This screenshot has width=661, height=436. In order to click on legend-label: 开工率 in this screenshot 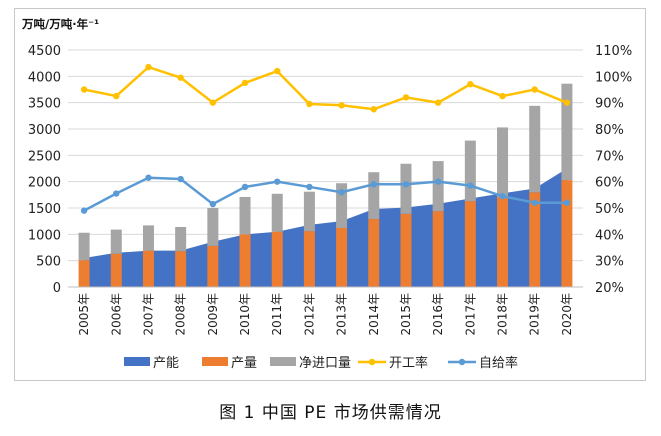, I will do `click(408, 363)`.